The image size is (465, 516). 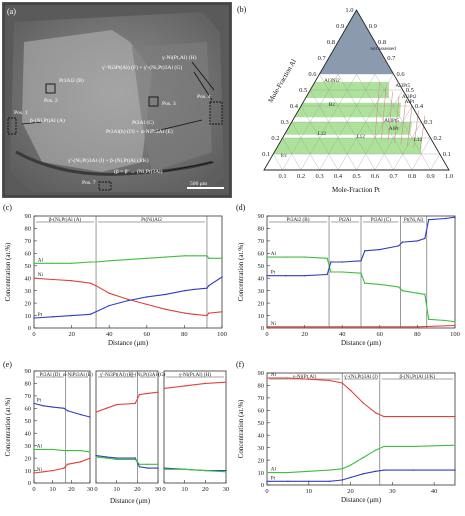 I want to click on x-tick-label: 0, so click(x=266, y=491).